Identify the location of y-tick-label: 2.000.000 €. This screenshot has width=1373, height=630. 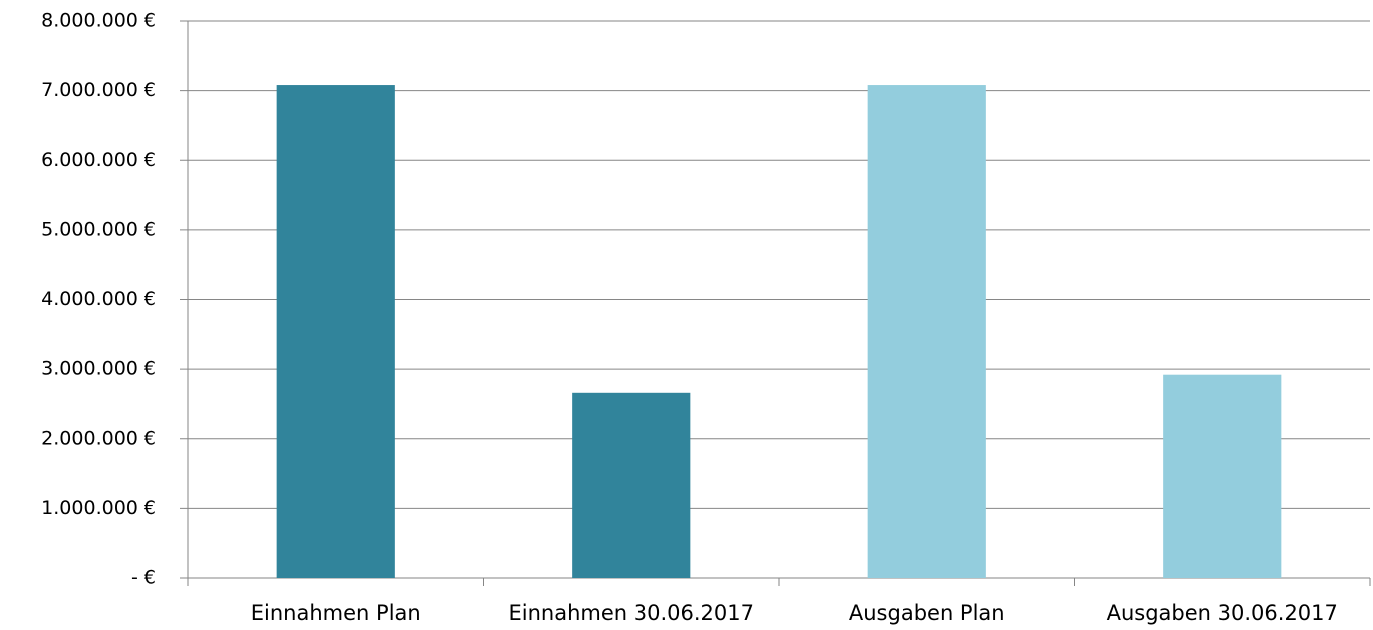
(98, 438).